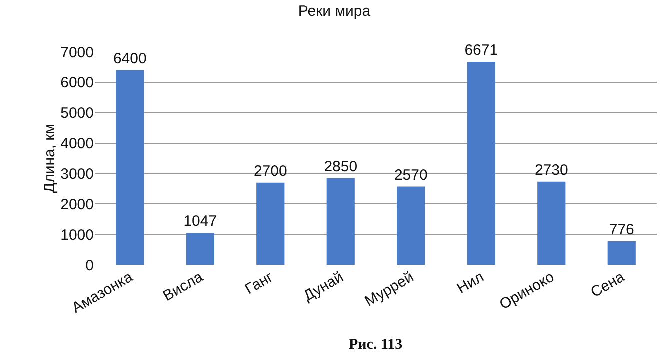 This screenshot has height=360, width=669. Describe the element at coordinates (77, 144) in the screenshot. I see `y-tick-label: 4000` at that location.